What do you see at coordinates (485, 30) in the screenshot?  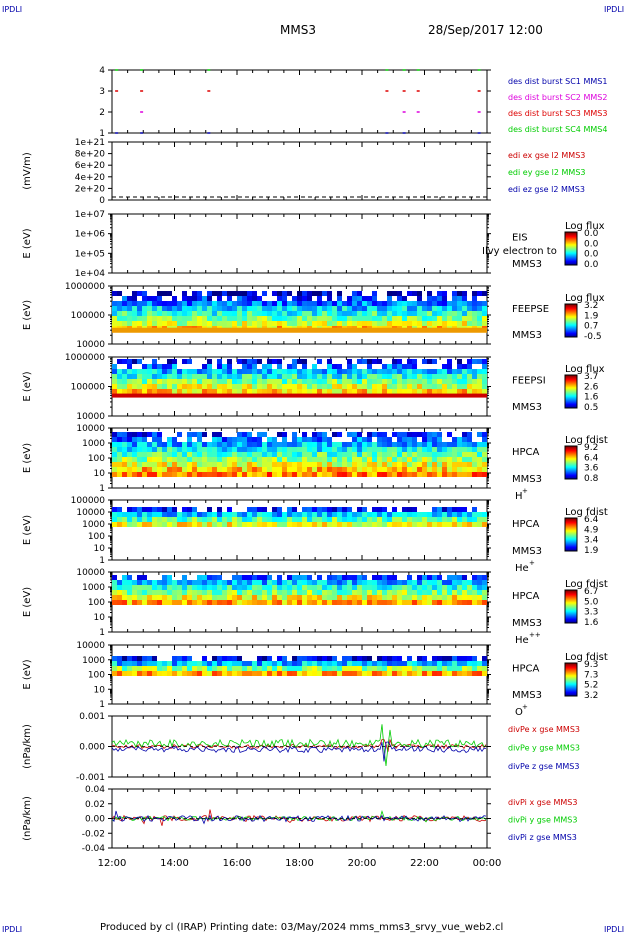 I see `header-datetime: 28/Sep/2017 12:00` at bounding box center [485, 30].